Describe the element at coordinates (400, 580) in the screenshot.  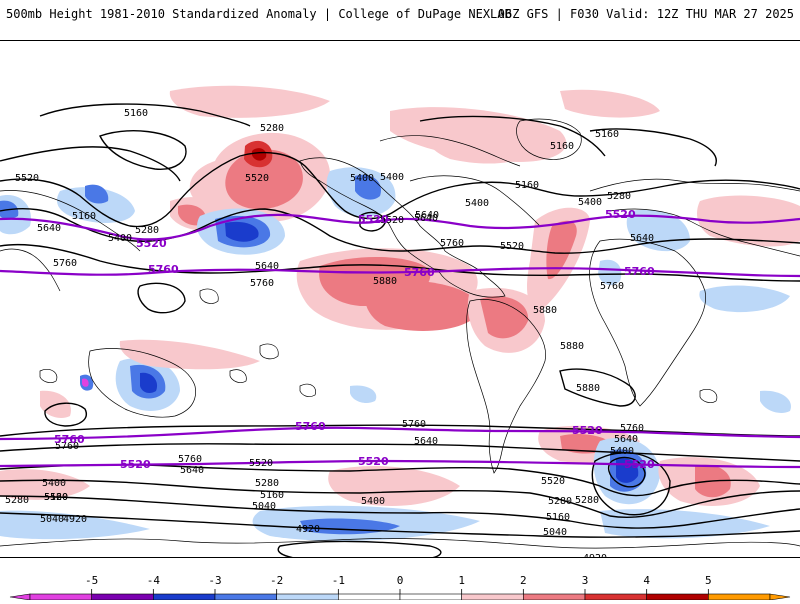
I see `colorbar-tick-label: 0` at that location.